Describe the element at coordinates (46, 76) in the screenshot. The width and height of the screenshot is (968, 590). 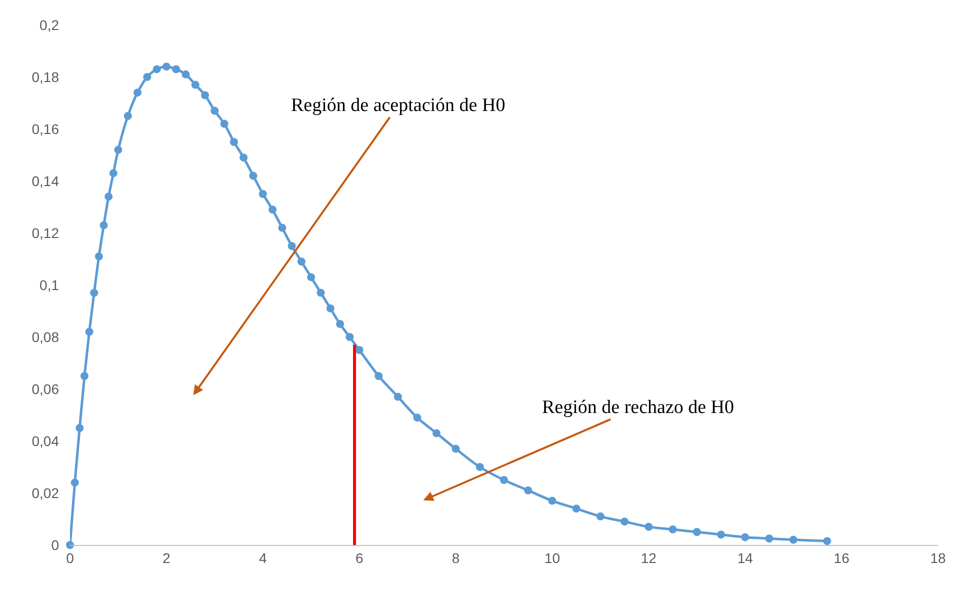
I see `y-tick-label: 0,18` at that location.